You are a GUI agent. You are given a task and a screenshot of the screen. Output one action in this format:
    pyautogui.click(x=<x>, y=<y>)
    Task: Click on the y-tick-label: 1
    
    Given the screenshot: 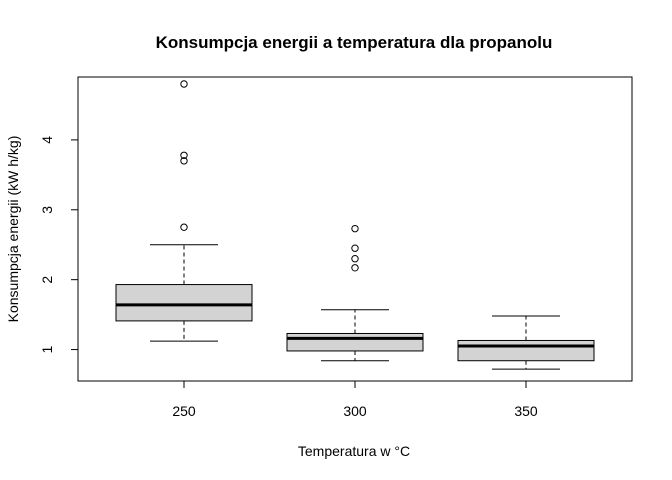 What is the action you would take?
    pyautogui.click(x=47, y=349)
    